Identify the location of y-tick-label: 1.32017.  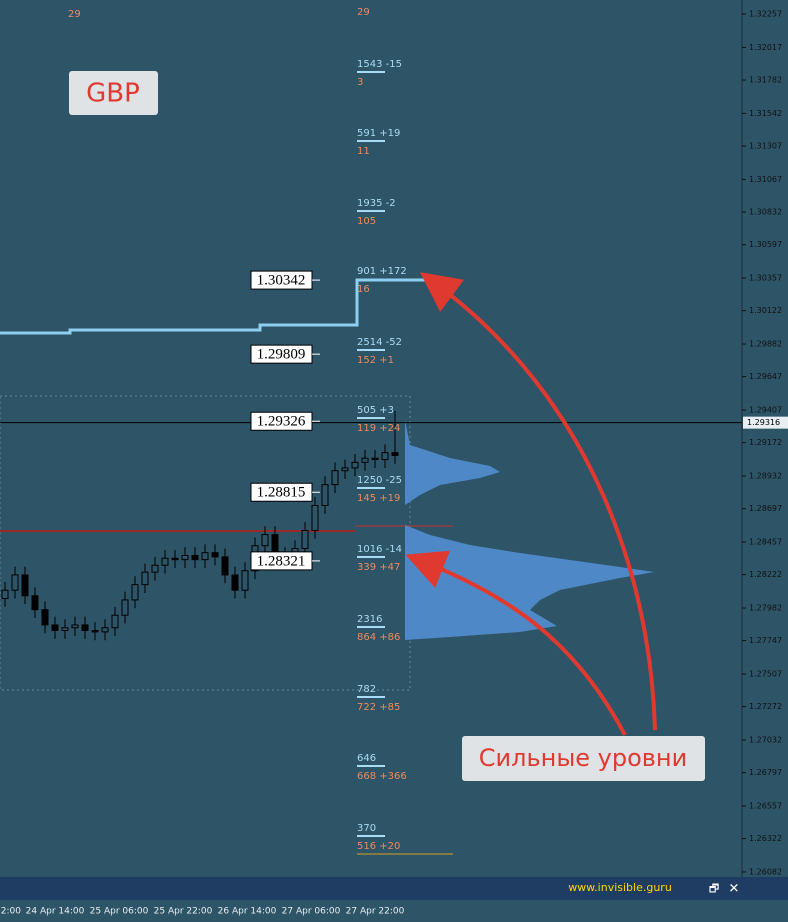
(765, 47).